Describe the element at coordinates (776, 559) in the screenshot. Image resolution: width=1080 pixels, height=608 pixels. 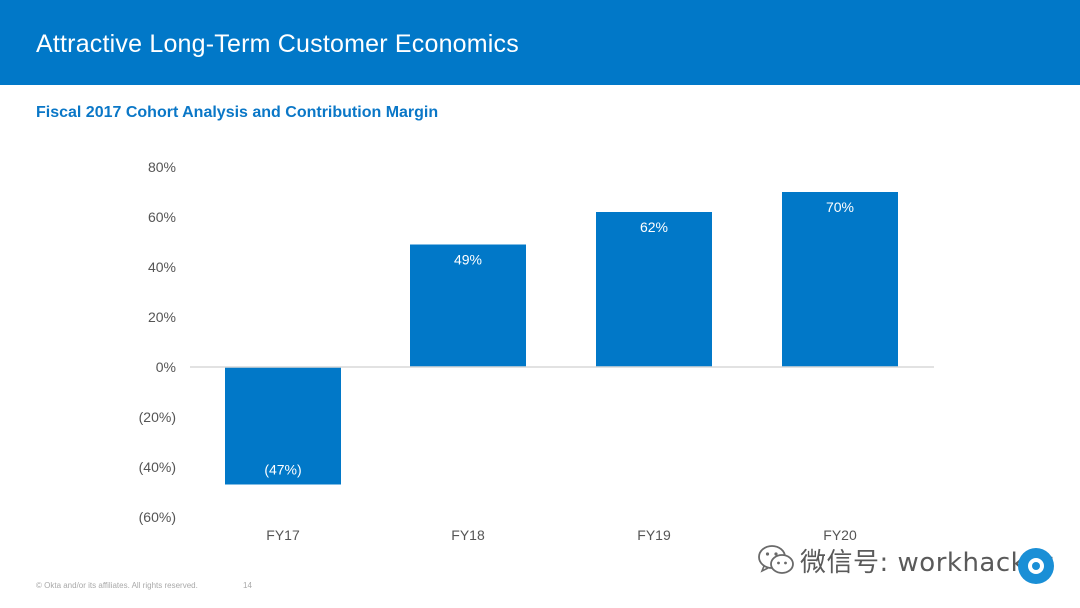
I see `wechat-icon` at that location.